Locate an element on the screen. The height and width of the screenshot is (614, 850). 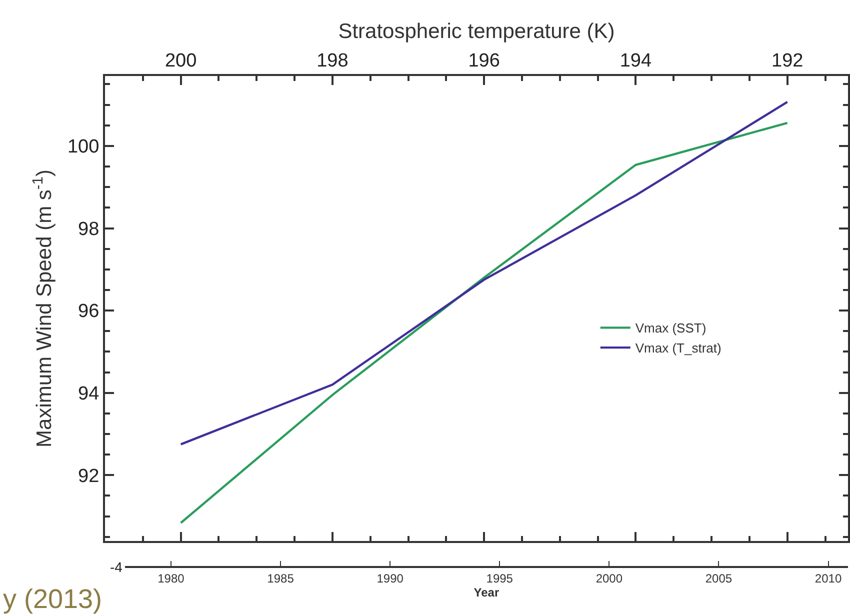
x-tick-label: 1995 is located at coordinates (500, 578).